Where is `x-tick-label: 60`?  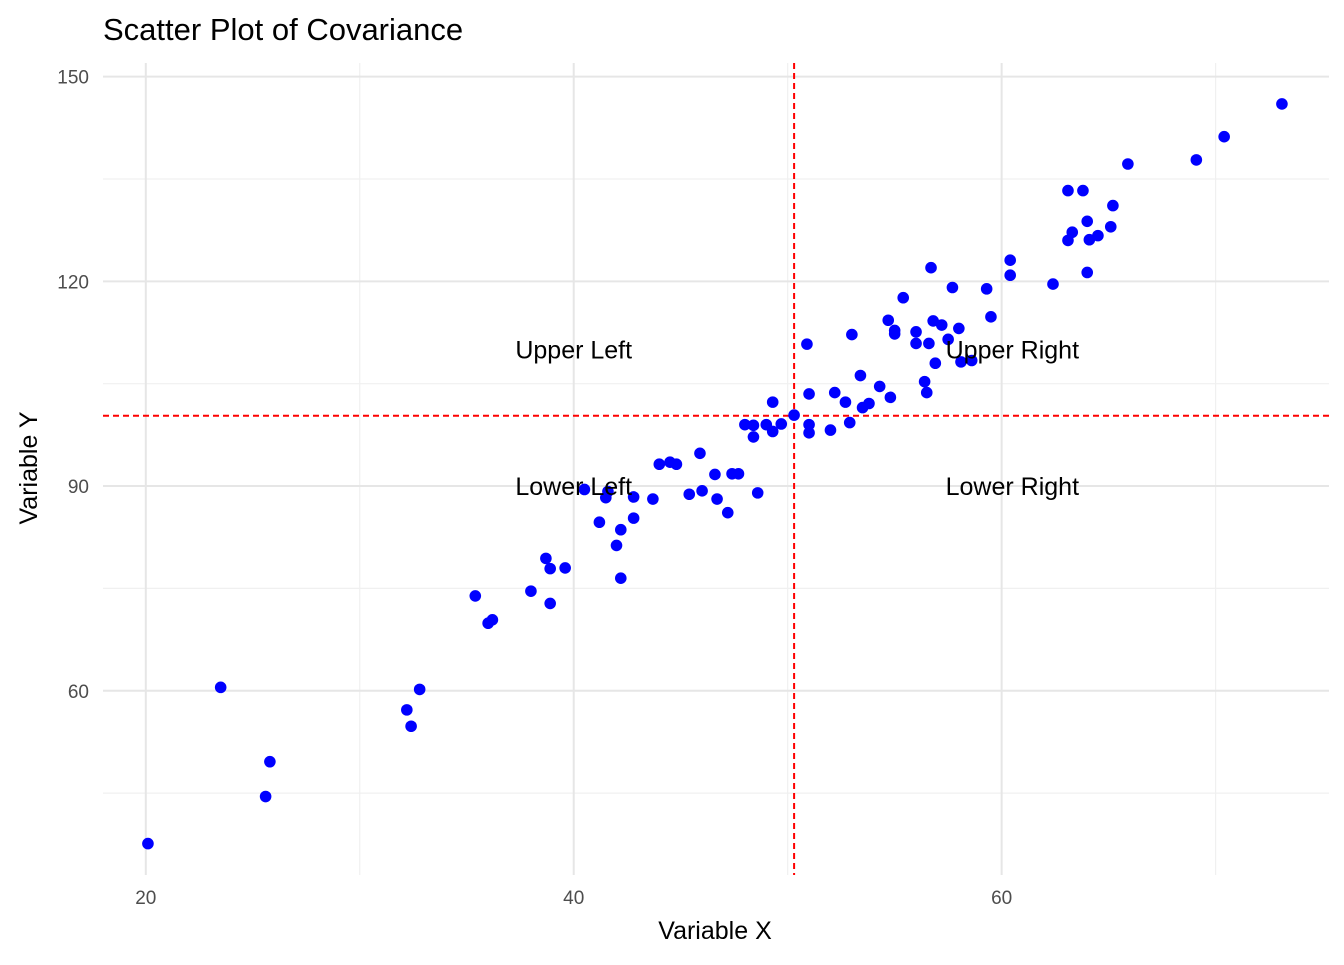
x-tick-label: 60 is located at coordinates (1001, 898).